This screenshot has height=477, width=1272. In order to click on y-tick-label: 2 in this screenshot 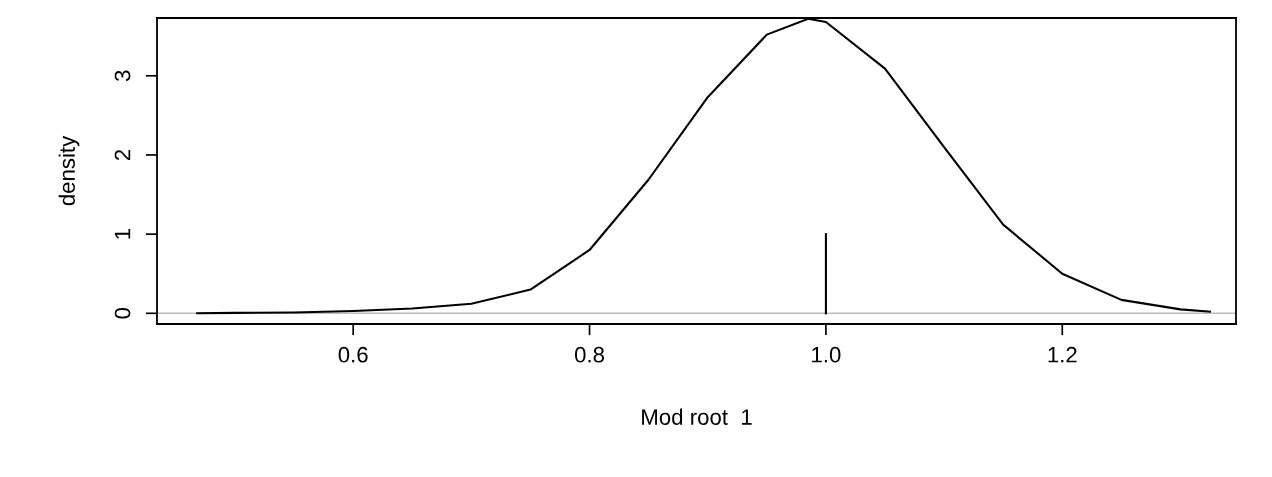, I will do `click(122, 155)`.